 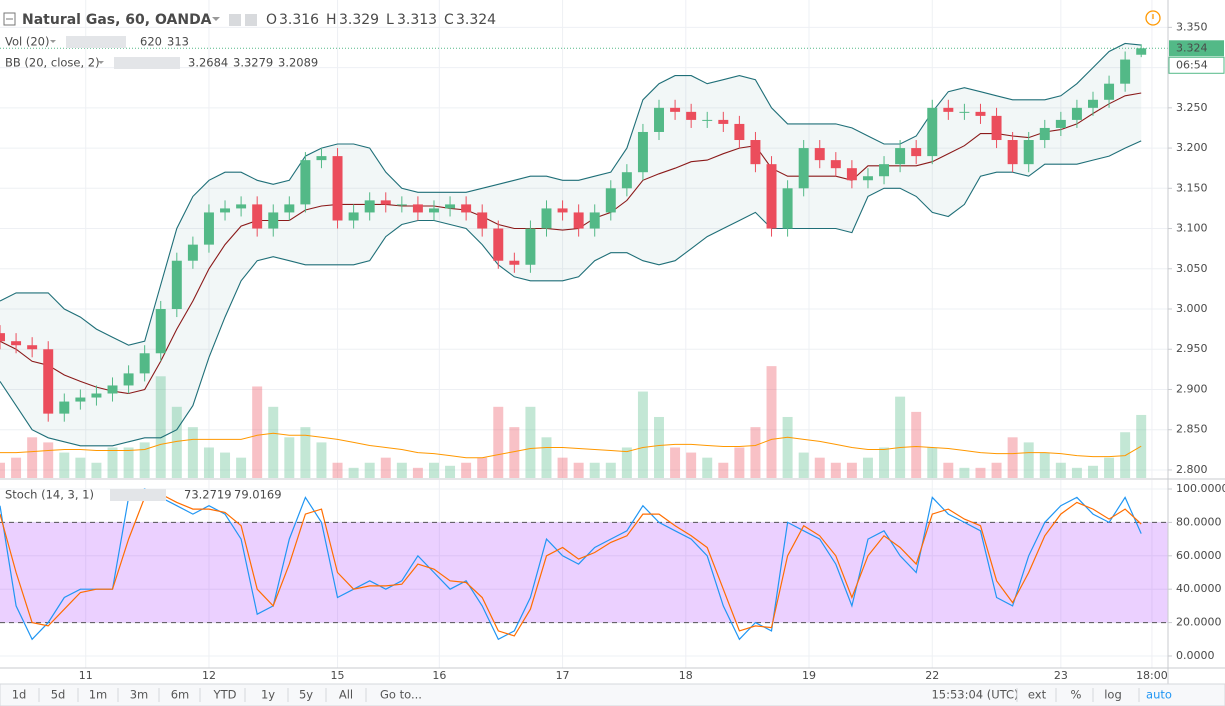 I want to click on range-button: 1d, so click(x=19, y=695).